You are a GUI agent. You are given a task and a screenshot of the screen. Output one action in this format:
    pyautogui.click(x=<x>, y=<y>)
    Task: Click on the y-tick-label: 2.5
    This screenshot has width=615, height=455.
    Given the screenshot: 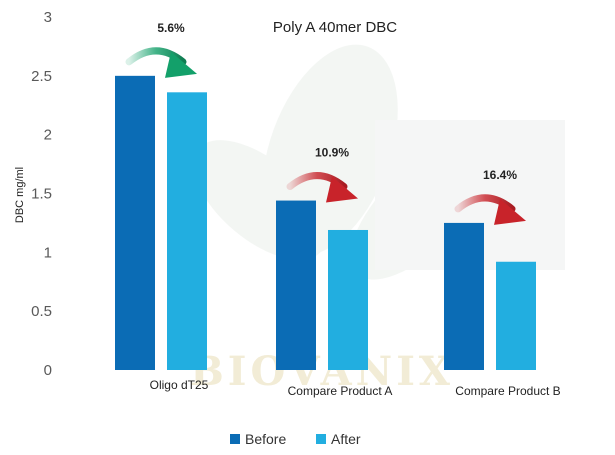 What is the action you would take?
    pyautogui.click(x=41, y=76)
    